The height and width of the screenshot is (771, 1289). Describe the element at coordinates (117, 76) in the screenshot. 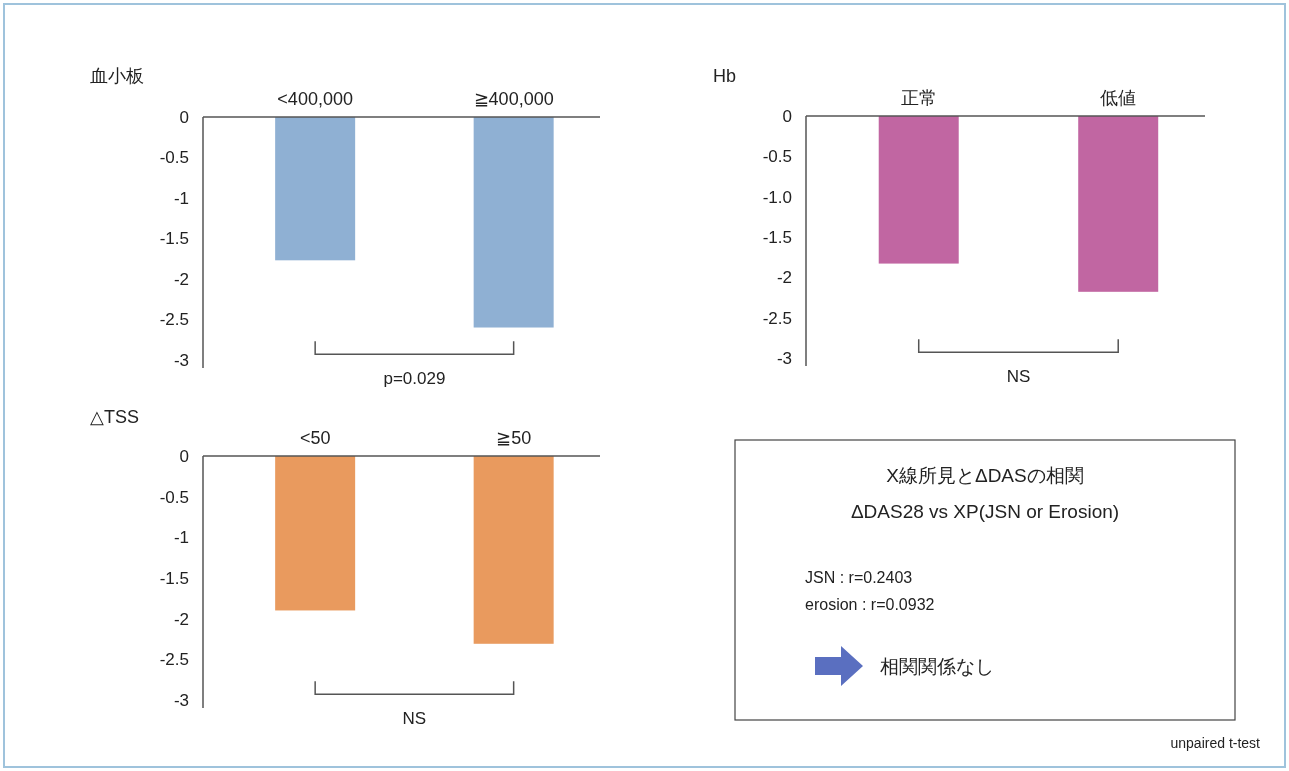

I see `chart-title: 血小板` at that location.